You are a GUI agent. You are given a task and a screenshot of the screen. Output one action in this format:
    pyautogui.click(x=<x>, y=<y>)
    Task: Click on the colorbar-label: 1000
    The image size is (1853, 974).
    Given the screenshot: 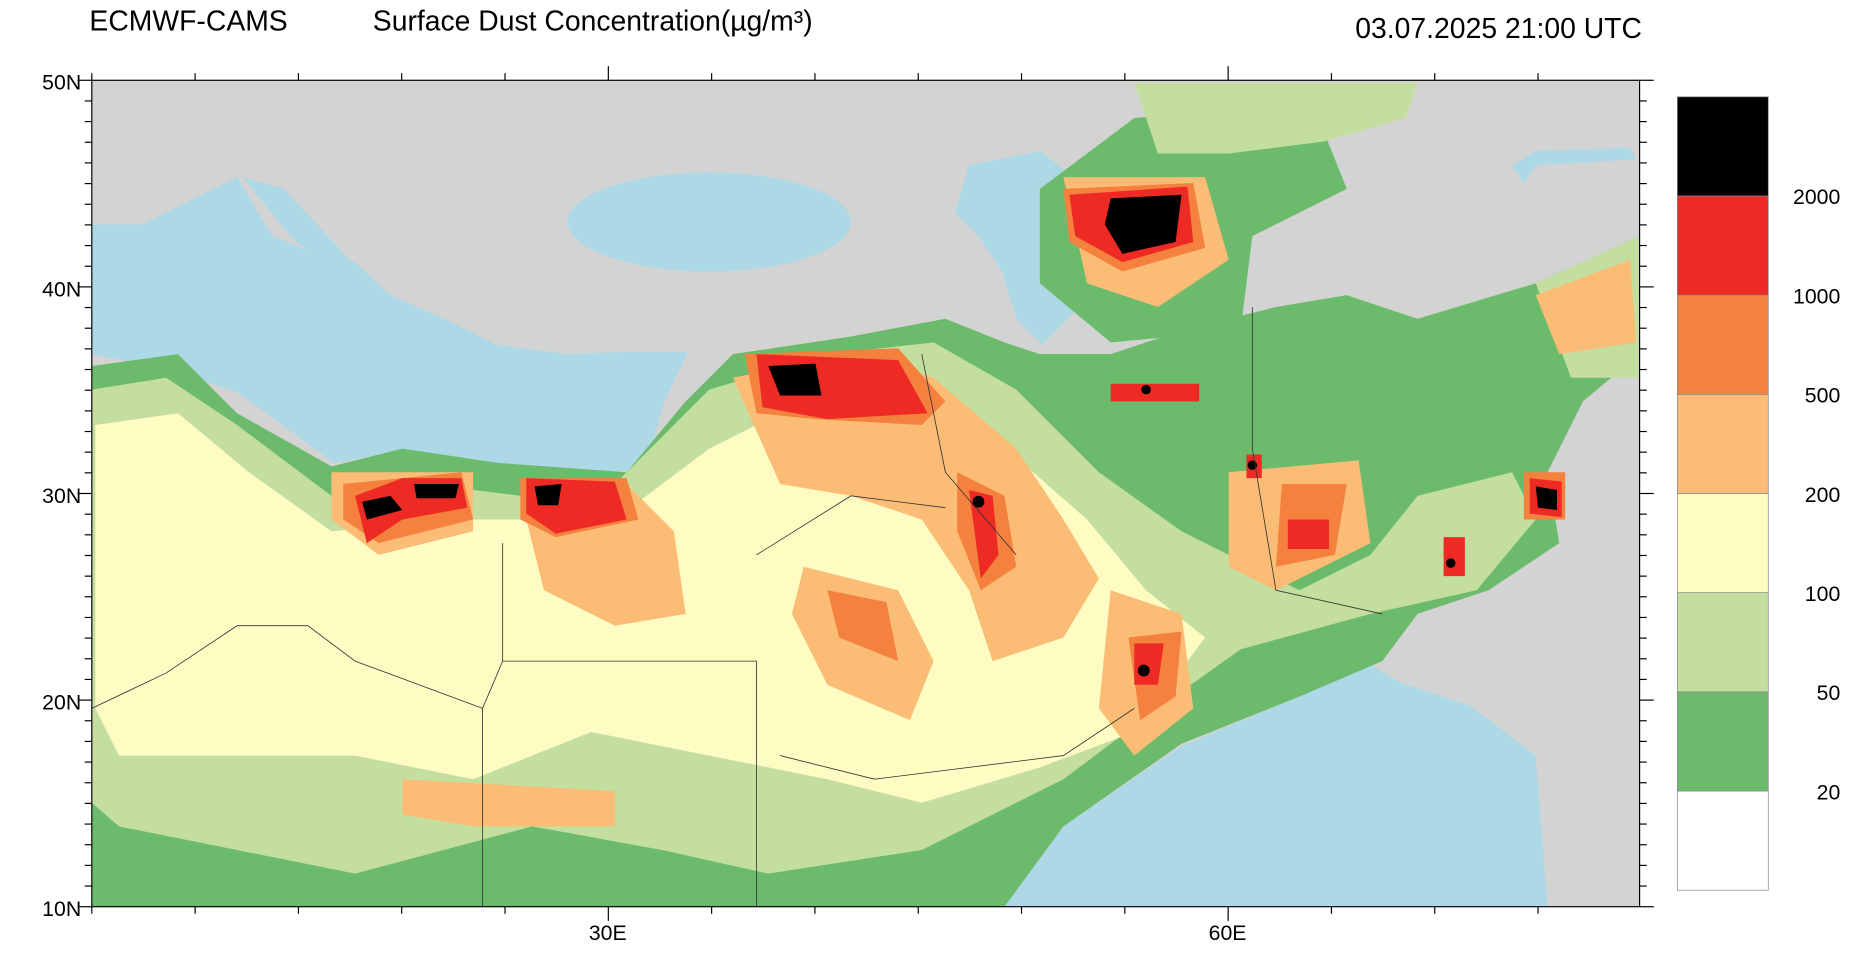 What is the action you would take?
    pyautogui.click(x=1816, y=296)
    